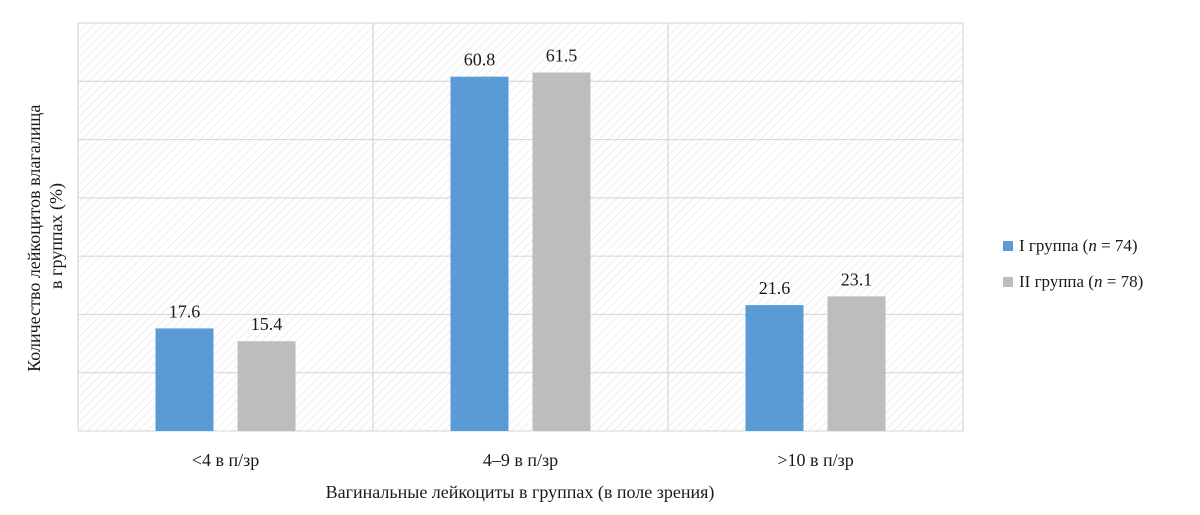 This screenshot has width=1200, height=515. I want to click on x-tick-labels: <4 в п/зр 4–9 в п/зр >10 в п/зр, so click(523, 460).